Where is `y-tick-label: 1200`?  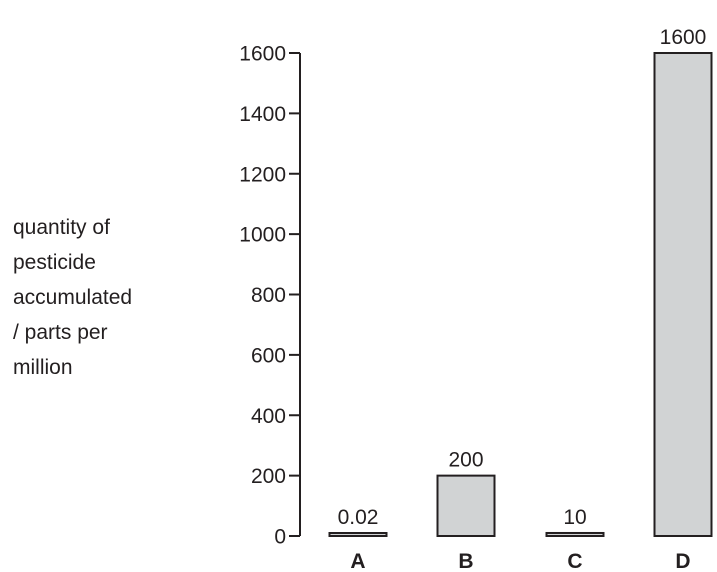
y-tick-label: 1200 is located at coordinates (262, 174).